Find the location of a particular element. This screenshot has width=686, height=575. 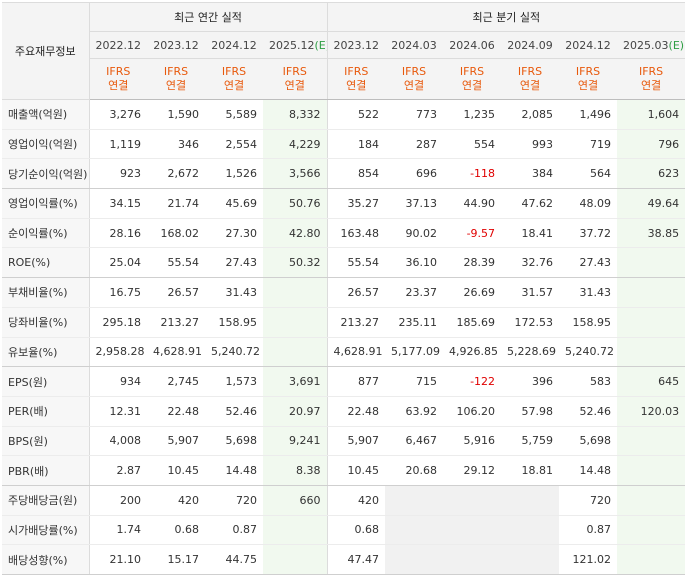

value-cell: 9,241 is located at coordinates (295, 441).